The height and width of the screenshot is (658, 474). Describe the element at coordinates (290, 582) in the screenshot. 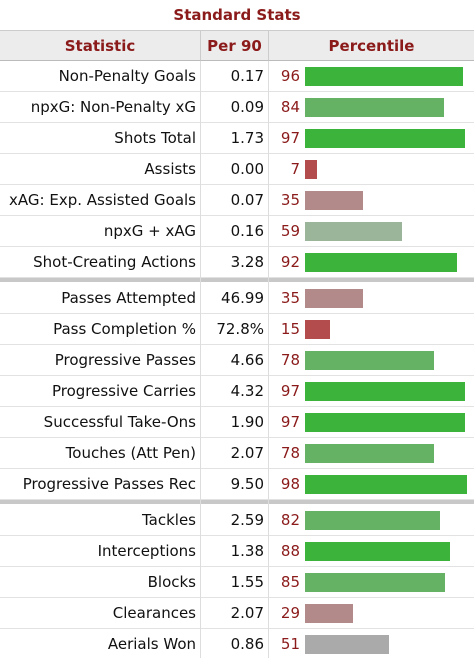

I see `percentile-value: 85` at that location.